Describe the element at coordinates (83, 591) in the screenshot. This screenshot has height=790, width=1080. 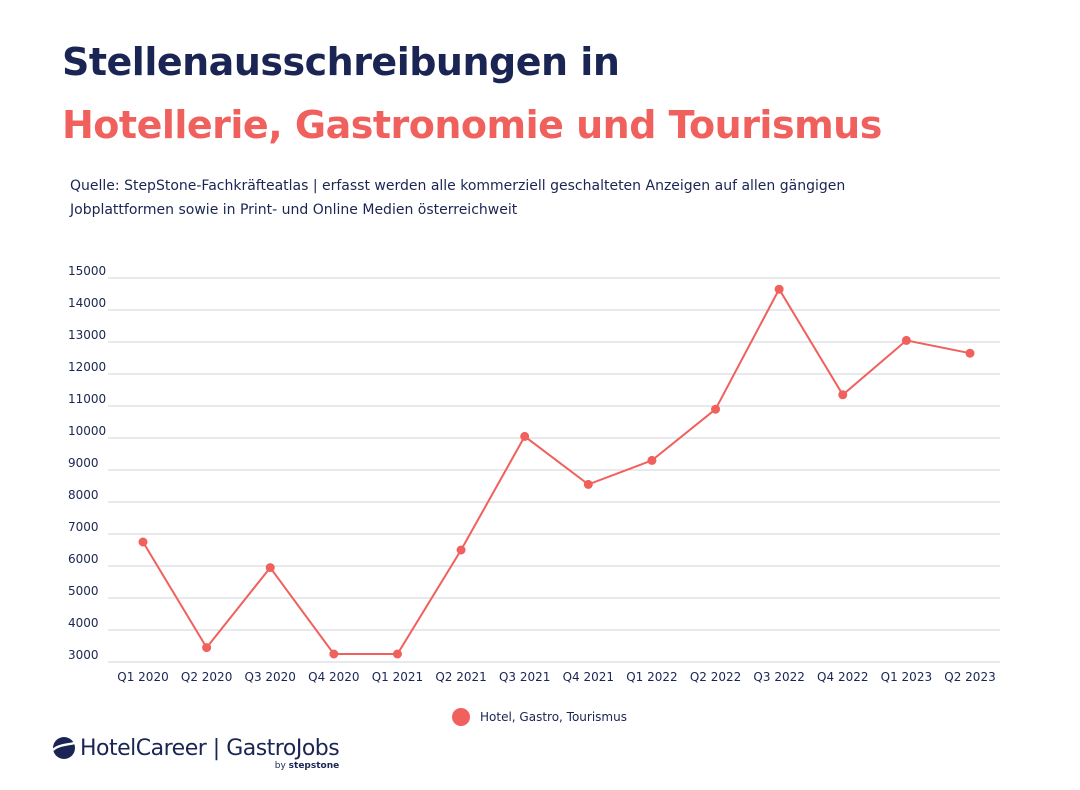
I see `y-tick-label: 5000` at that location.